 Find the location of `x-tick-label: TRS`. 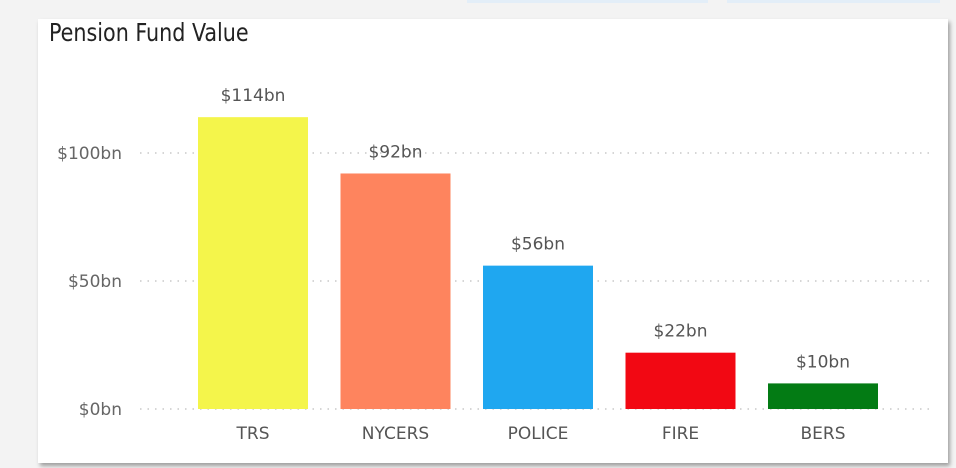

x-tick-label: TRS is located at coordinates (253, 434).